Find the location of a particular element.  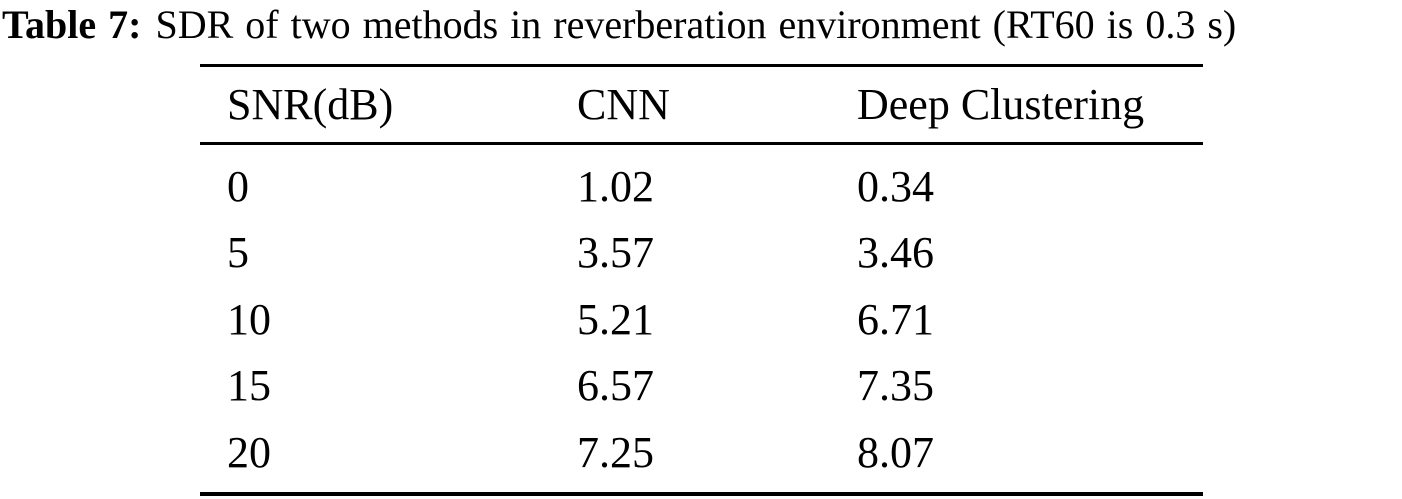

table-row: 10 5.21 6.71 is located at coordinates (715, 319).